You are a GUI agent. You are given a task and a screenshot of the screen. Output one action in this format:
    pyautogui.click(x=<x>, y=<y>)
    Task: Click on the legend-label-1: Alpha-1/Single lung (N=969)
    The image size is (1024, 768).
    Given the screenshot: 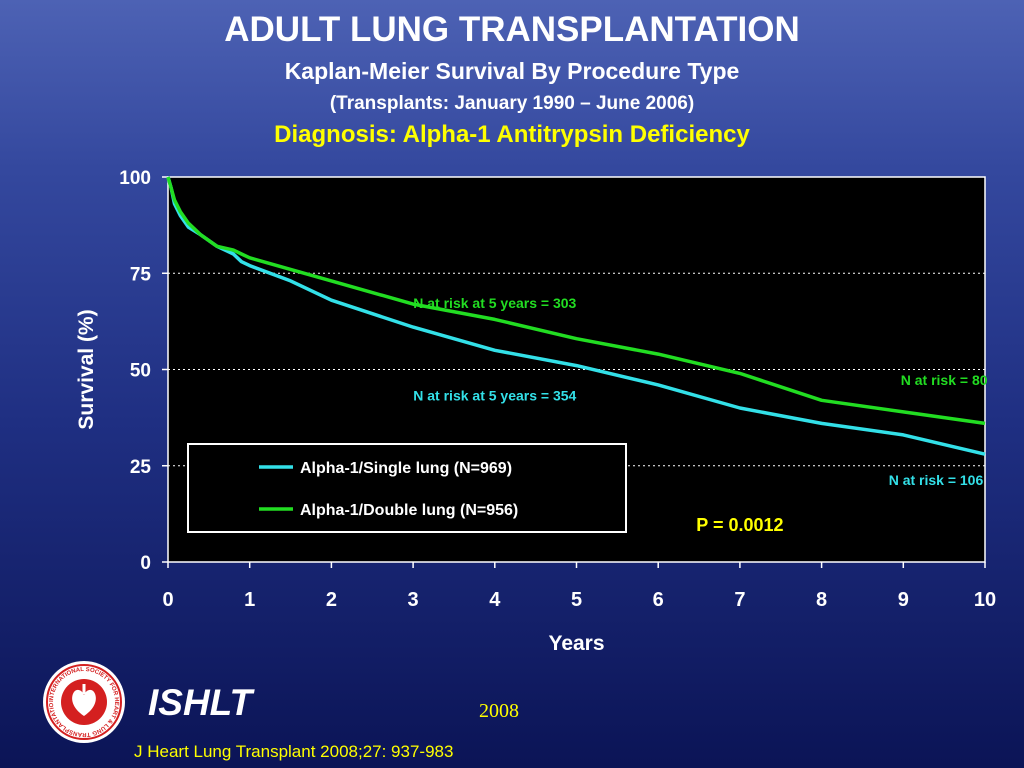 What is the action you would take?
    pyautogui.click(x=406, y=468)
    